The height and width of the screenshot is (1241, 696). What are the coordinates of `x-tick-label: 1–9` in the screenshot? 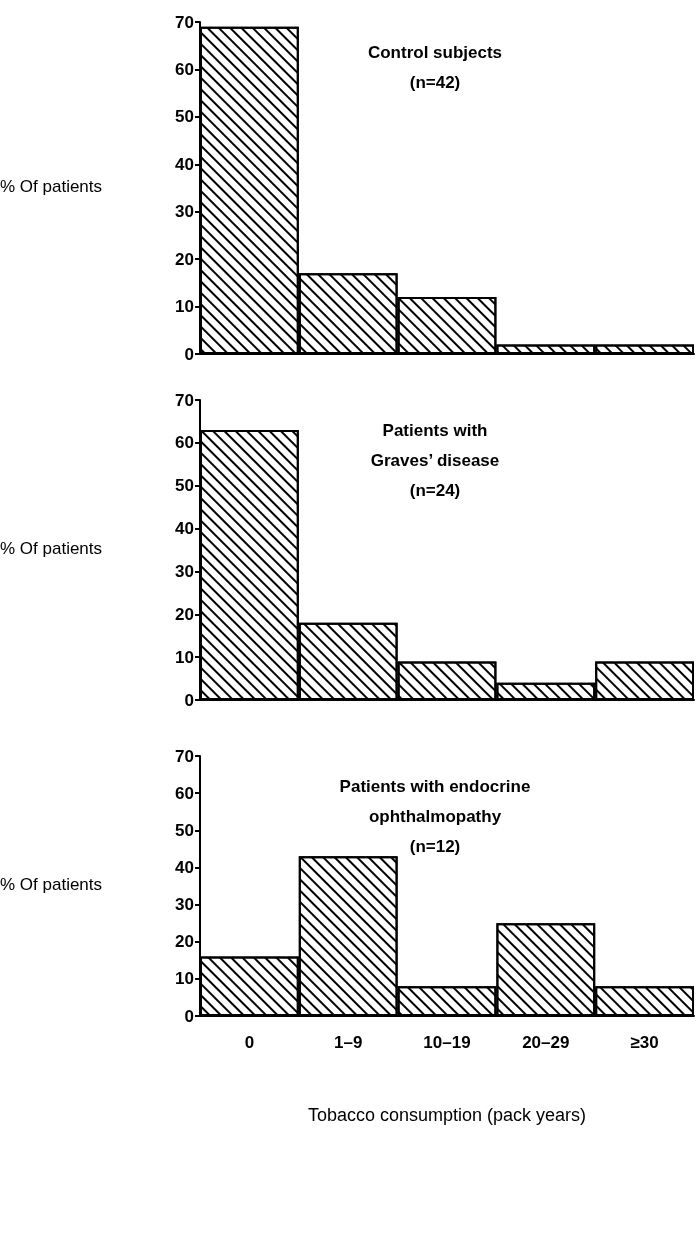 It's located at (348, 1042).